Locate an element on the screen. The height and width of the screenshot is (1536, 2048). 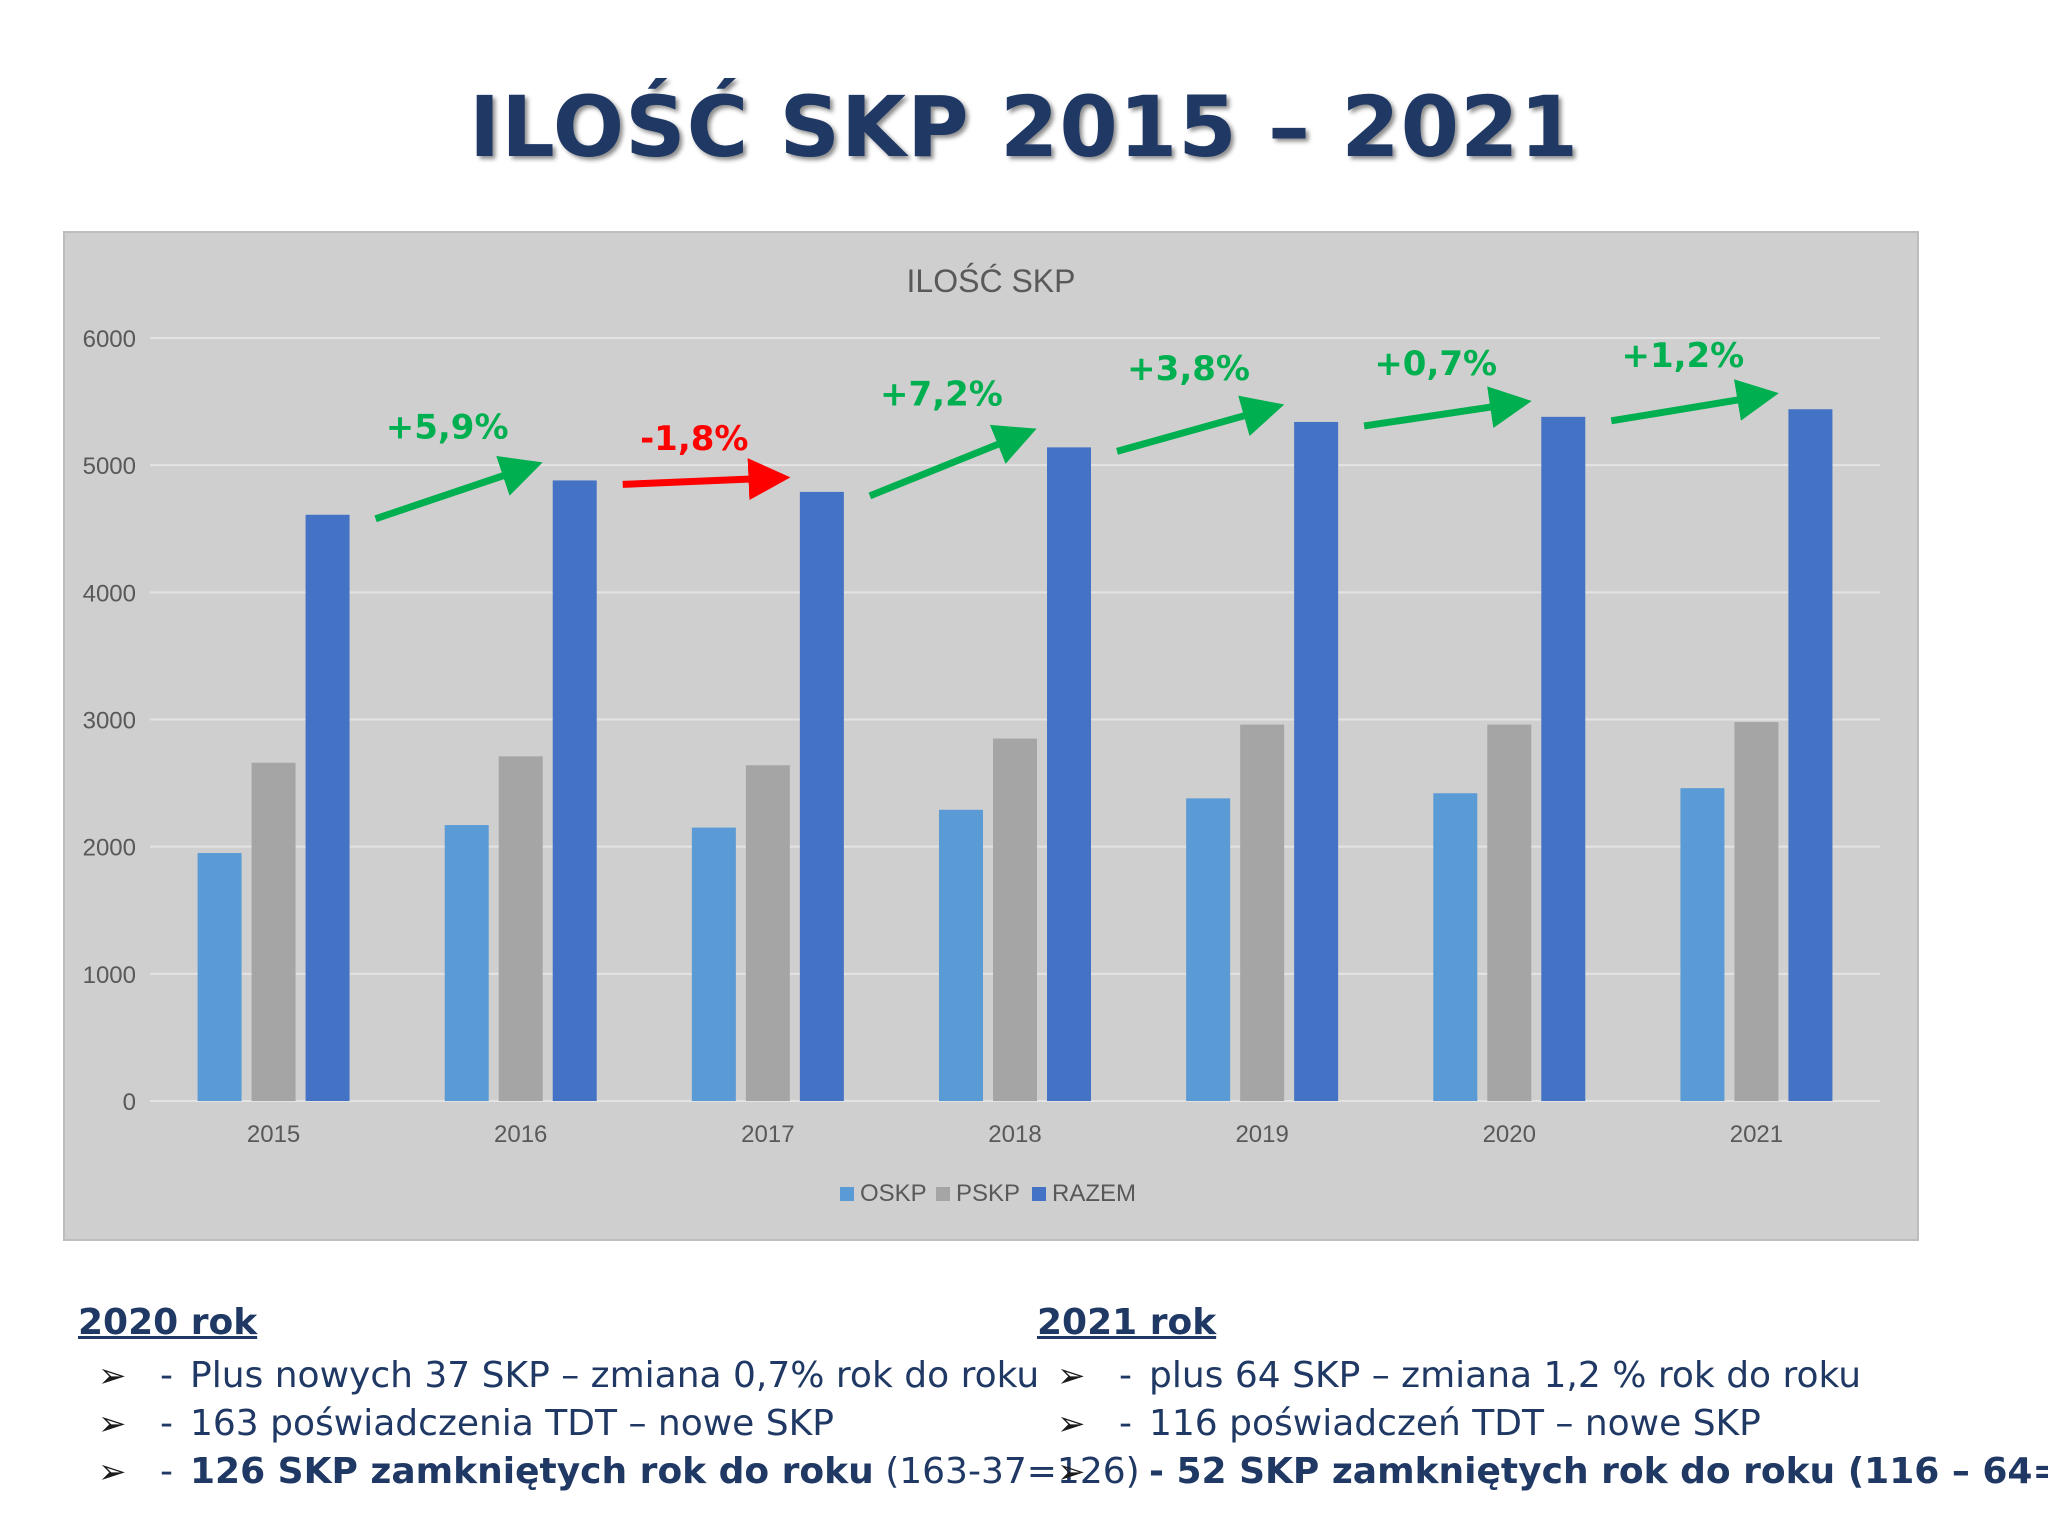
legend: OSKP PSKP RAZEM is located at coordinates (988, 1193).